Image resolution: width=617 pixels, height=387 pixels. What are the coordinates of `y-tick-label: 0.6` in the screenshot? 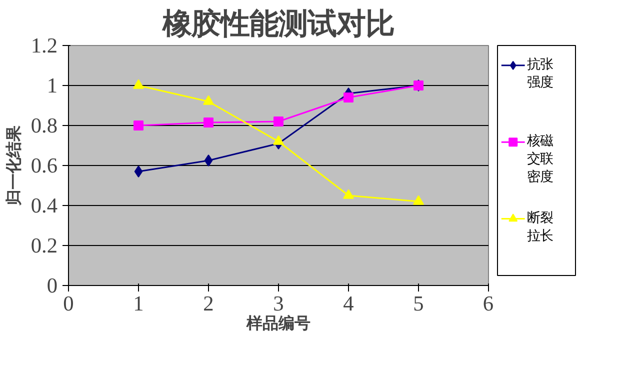 It's located at (44, 166).